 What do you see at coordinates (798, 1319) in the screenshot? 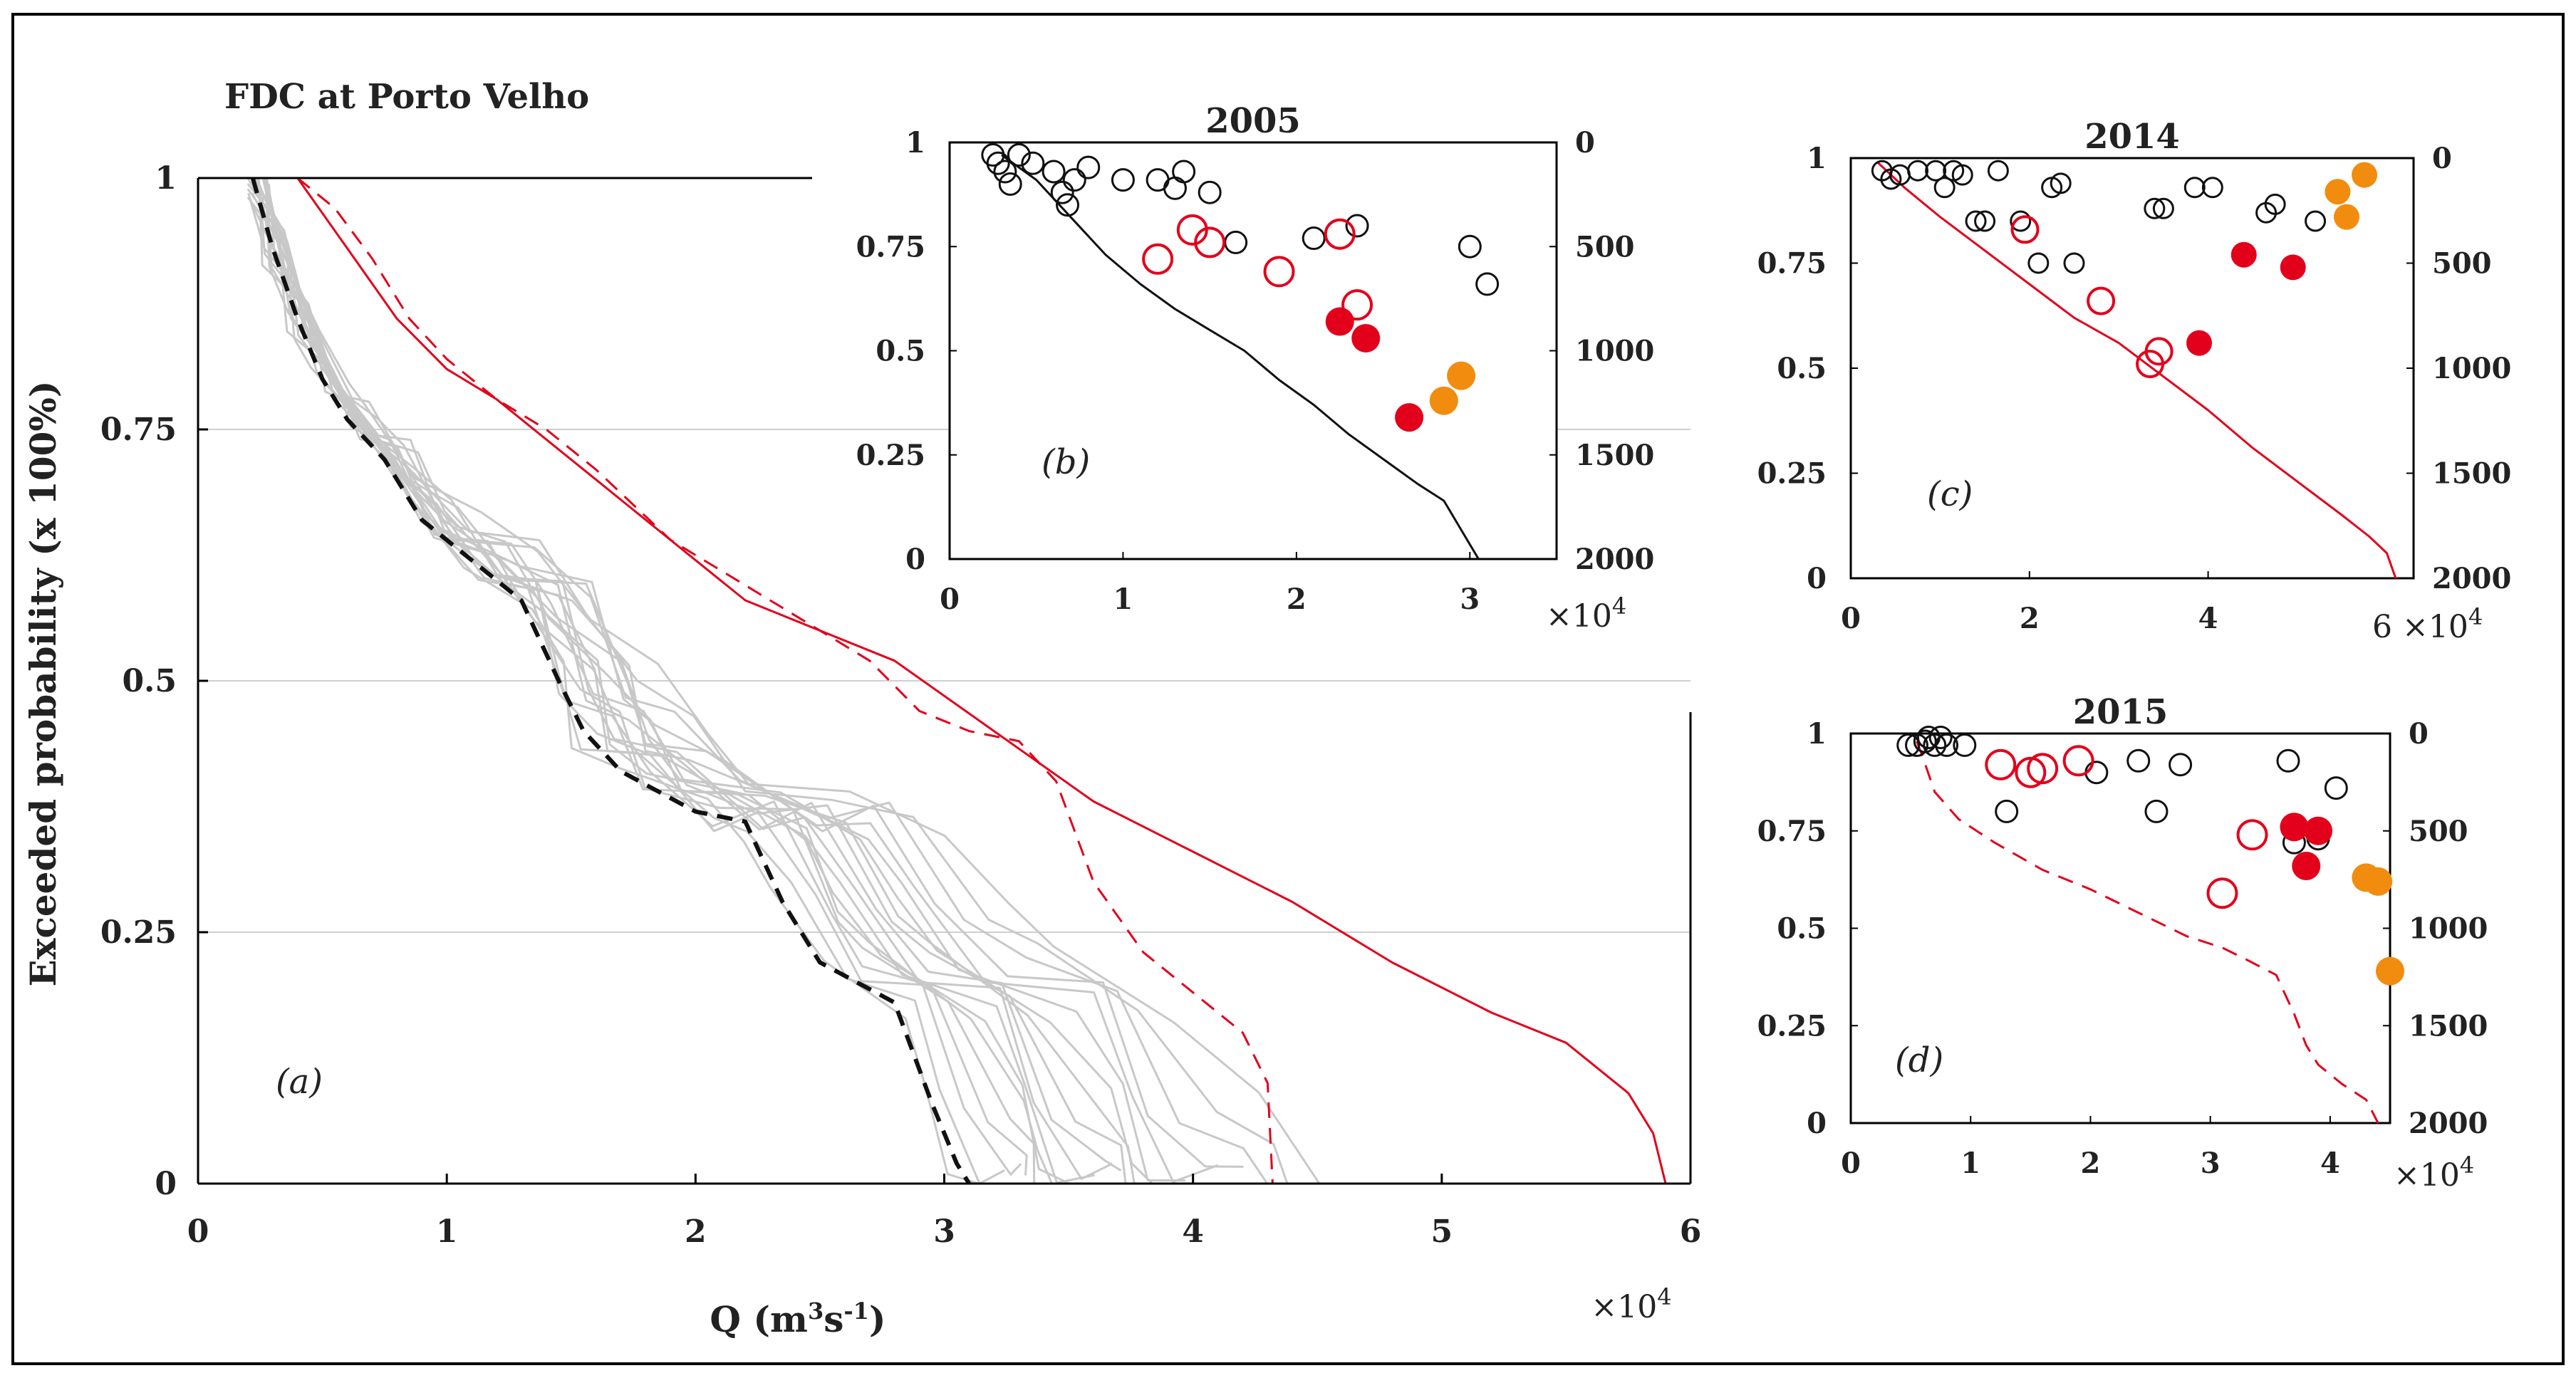
I see `x-axis-label: Q (m3s-1)` at bounding box center [798, 1319].